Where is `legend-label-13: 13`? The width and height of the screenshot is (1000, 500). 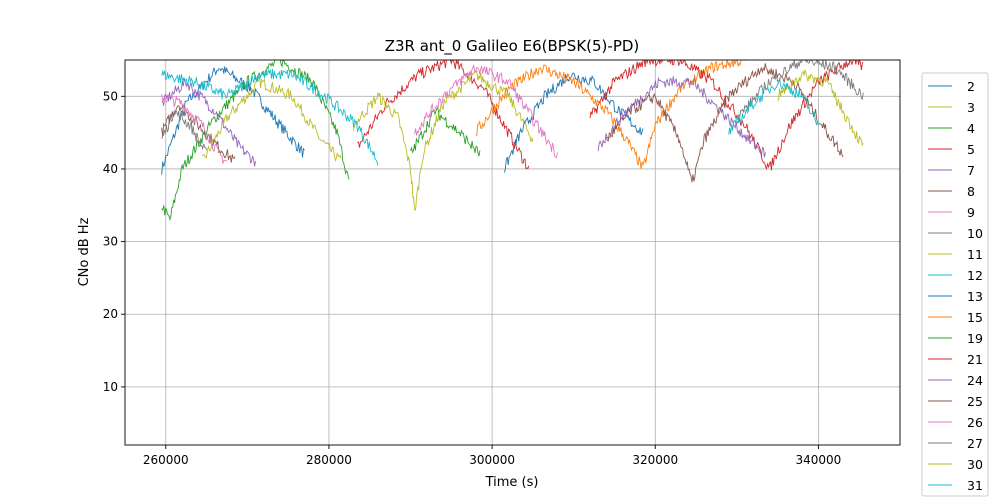
legend-label-13: 13 is located at coordinates (975, 296).